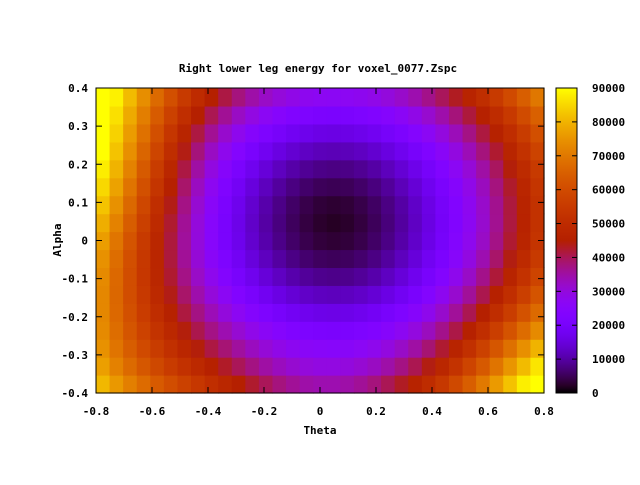  Describe the element at coordinates (608, 190) in the screenshot. I see `colorbar-tick-label: 60000` at that location.